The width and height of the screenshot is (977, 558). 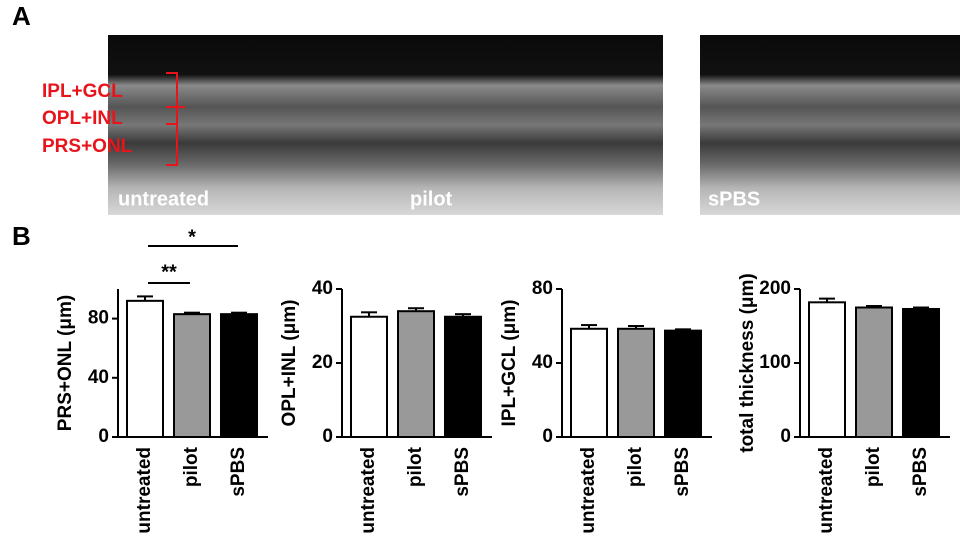 What do you see at coordinates (21, 16) in the screenshot?
I see `panel-label: A` at bounding box center [21, 16].